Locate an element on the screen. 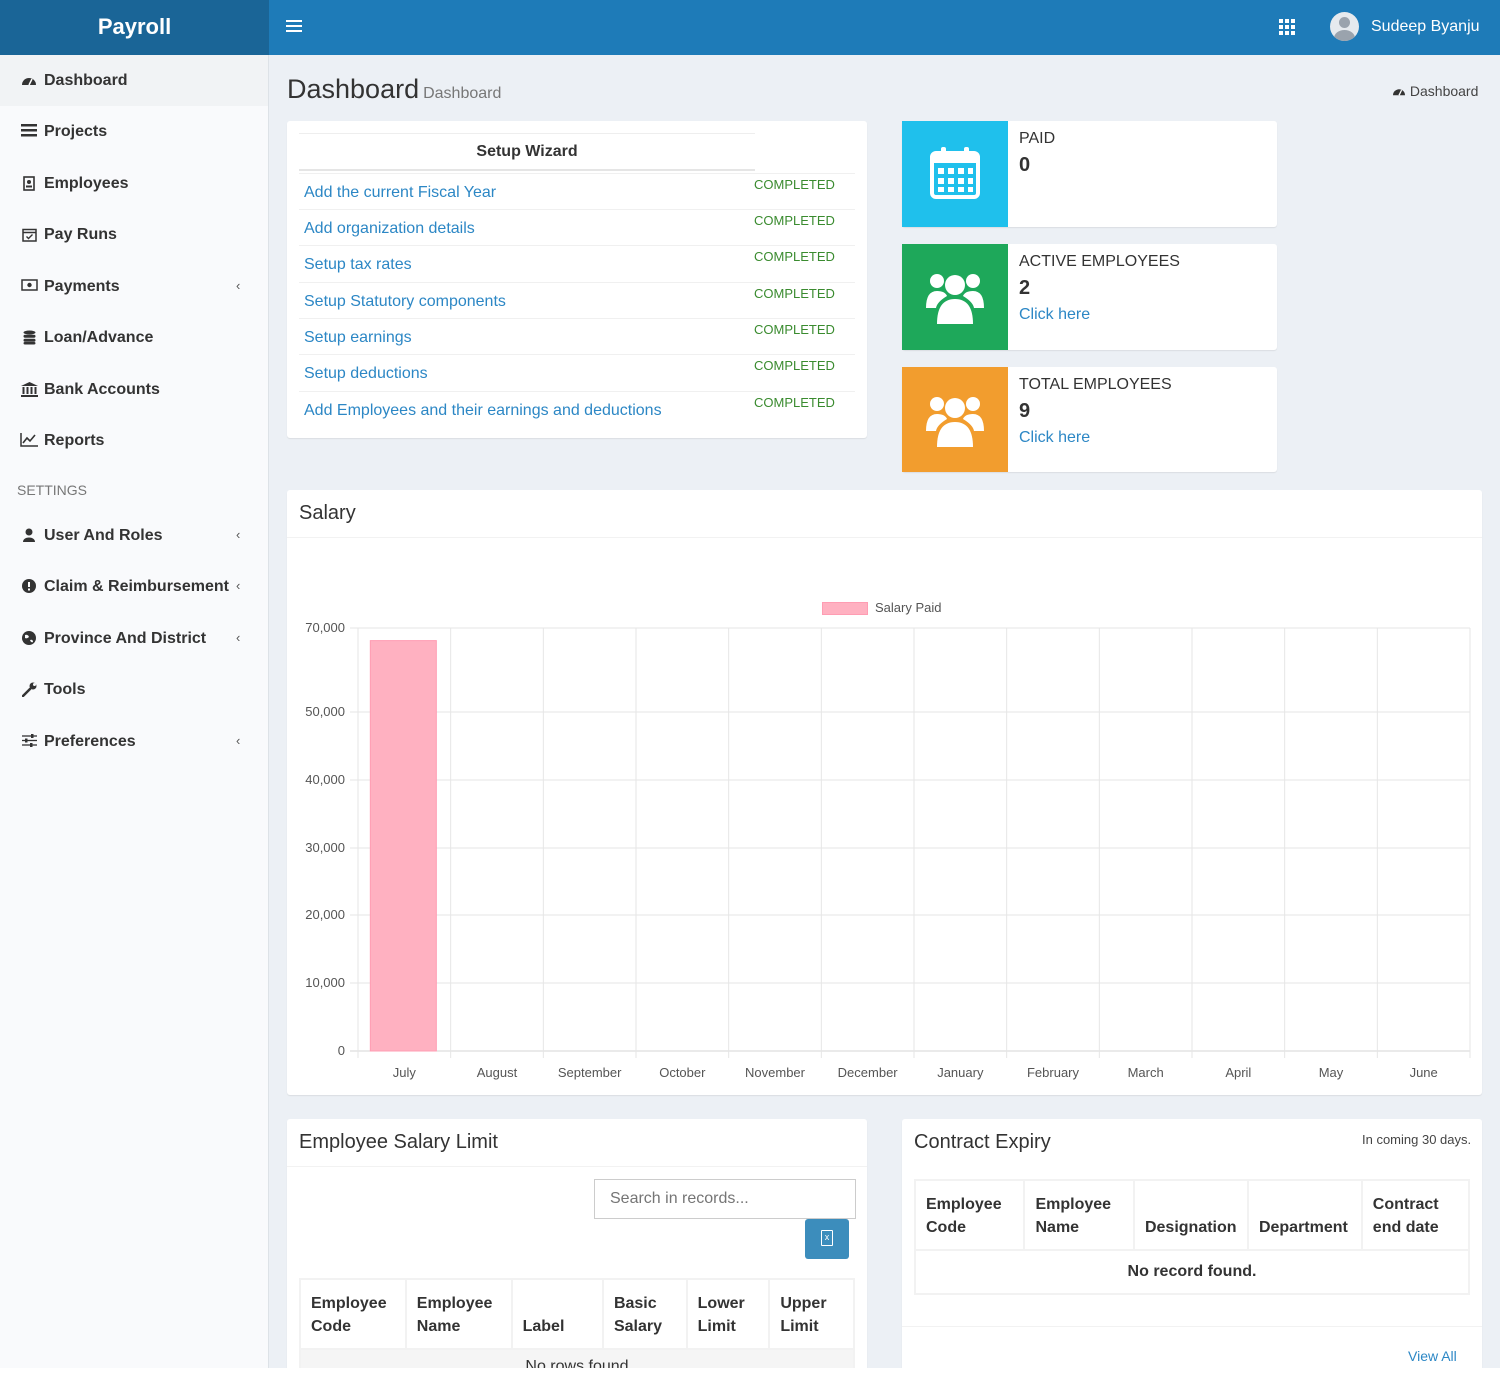 Image resolution: width=1500 pixels, height=1373 pixels. sidebar-item-projects: Projects is located at coordinates (134, 131).